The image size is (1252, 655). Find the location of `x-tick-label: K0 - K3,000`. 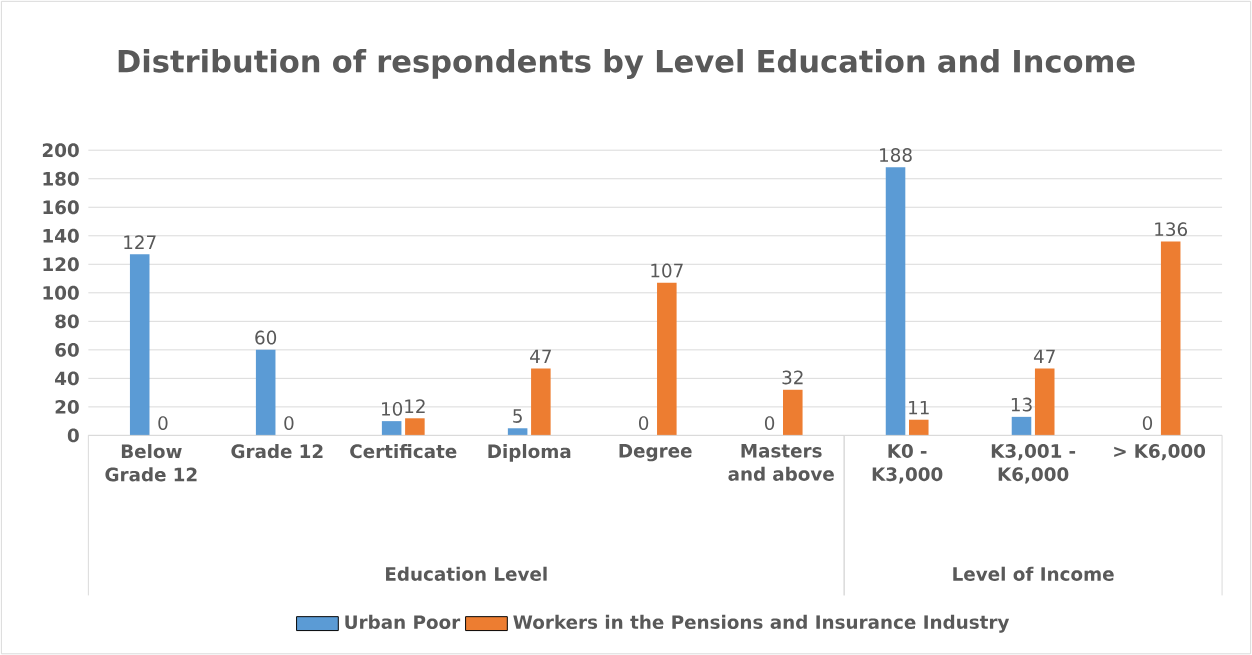

x-tick-label: K0 - K3,000 is located at coordinates (907, 463).